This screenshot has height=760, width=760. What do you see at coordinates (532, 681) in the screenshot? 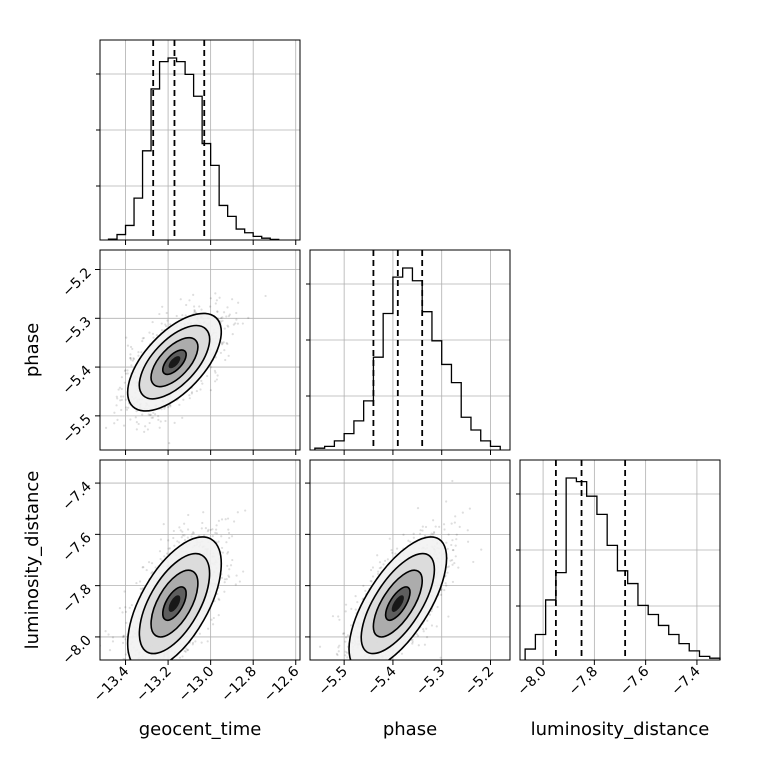
I see `x-tick-label: −8.0` at bounding box center [532, 681].